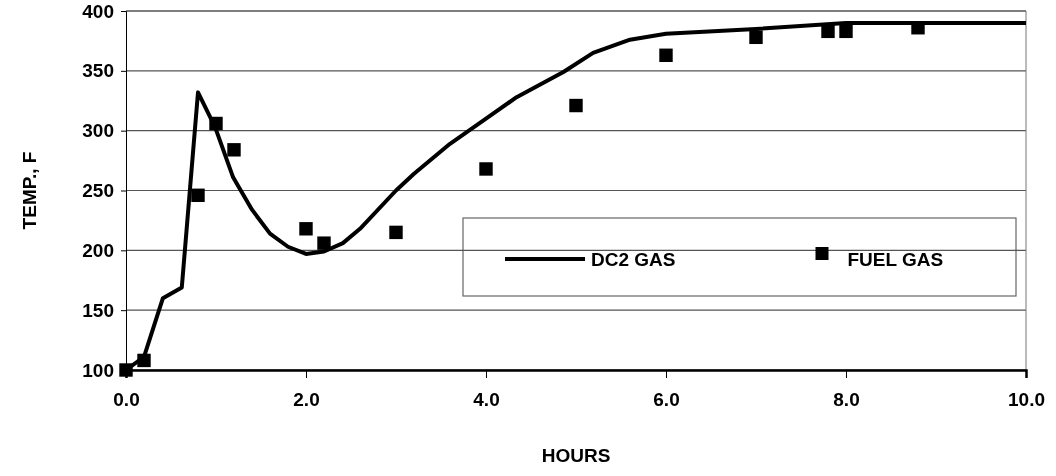 The image size is (1056, 476). What do you see at coordinates (666, 399) in the screenshot?
I see `x-tick-label: 6.0` at bounding box center [666, 399].